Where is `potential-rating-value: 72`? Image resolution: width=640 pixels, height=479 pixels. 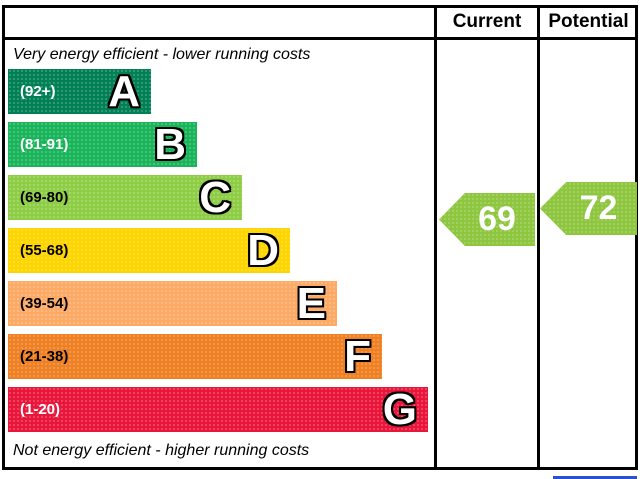
potential-rating-value: 72 is located at coordinates (598, 208).